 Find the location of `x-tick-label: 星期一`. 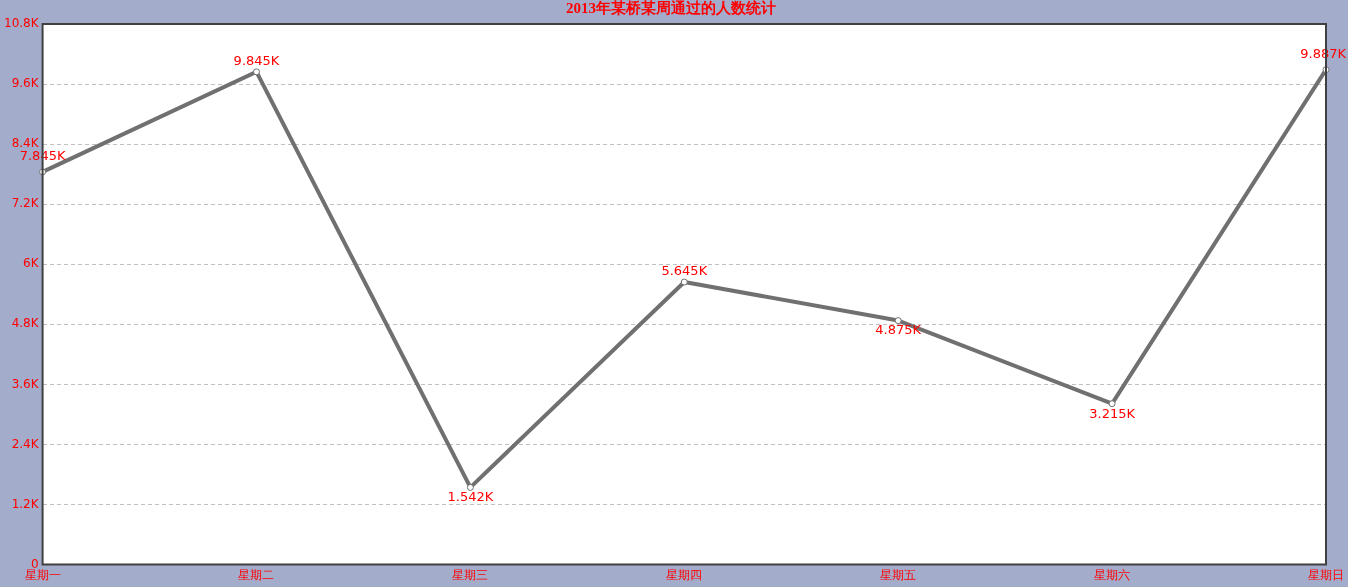

x-tick-label: 星期一 is located at coordinates (42, 574).